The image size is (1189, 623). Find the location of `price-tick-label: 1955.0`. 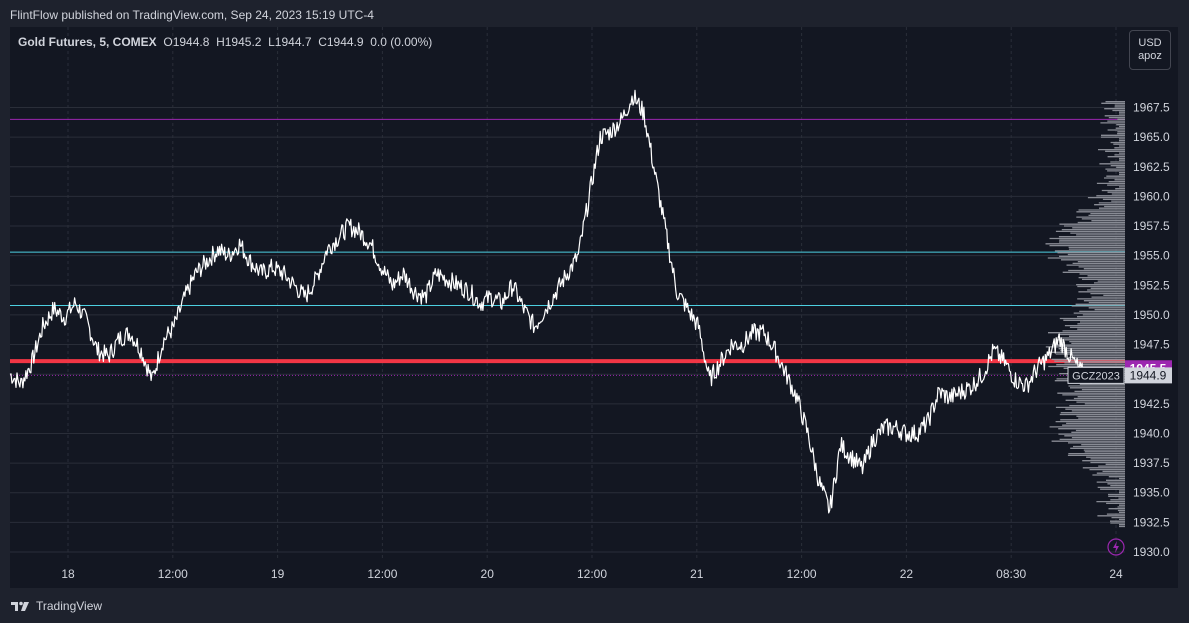

price-tick-label: 1955.0 is located at coordinates (1151, 256).